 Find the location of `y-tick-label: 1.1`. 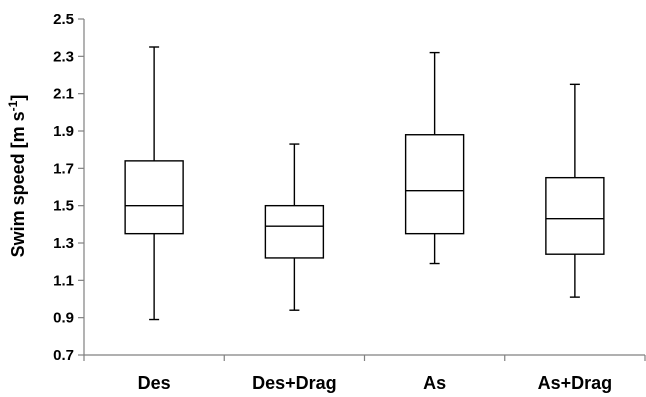

y-tick-label: 1.1 is located at coordinates (63, 280).